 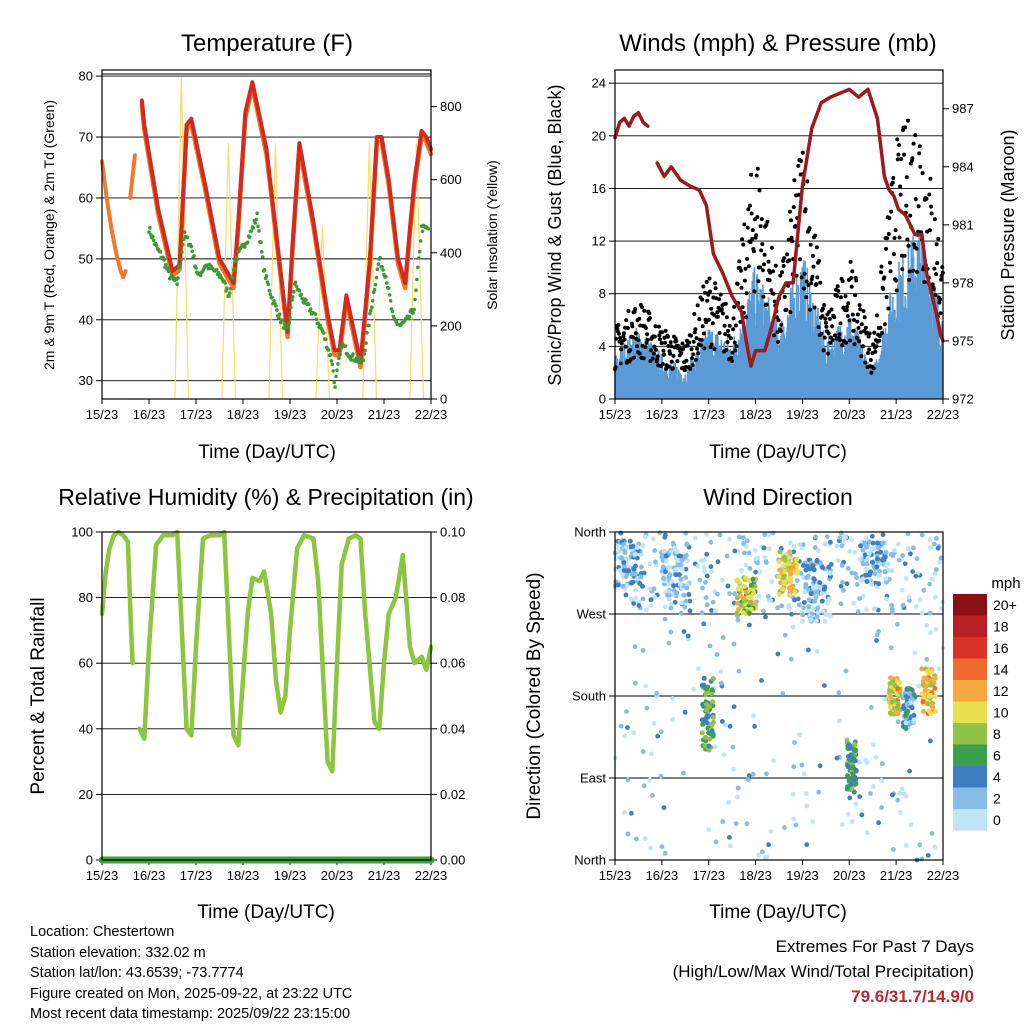 I want to click on x-tick-label: 21/23, so click(x=896, y=414).